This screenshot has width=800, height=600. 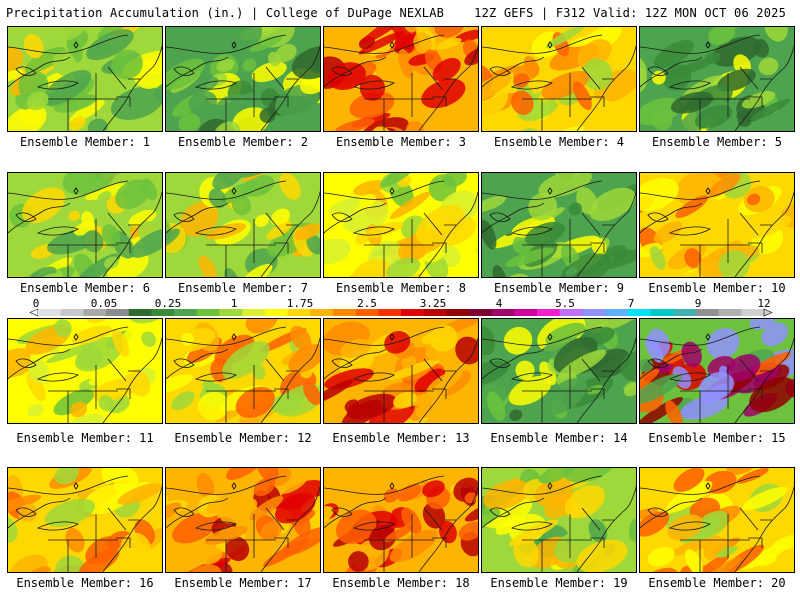 I want to click on member-caption: Ensemble Member: 16, so click(x=85, y=583).